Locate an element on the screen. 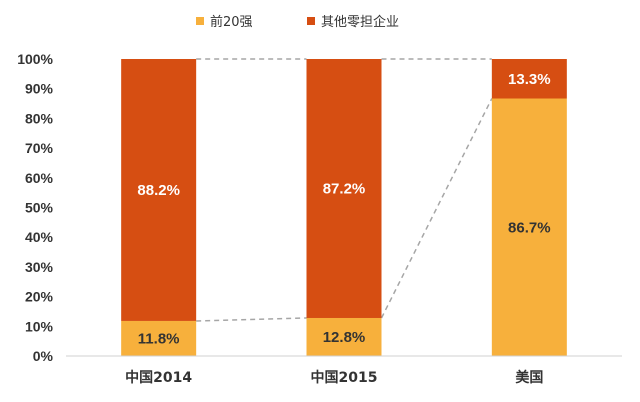 The image size is (640, 402). data-label: 86.7% is located at coordinates (529, 227).